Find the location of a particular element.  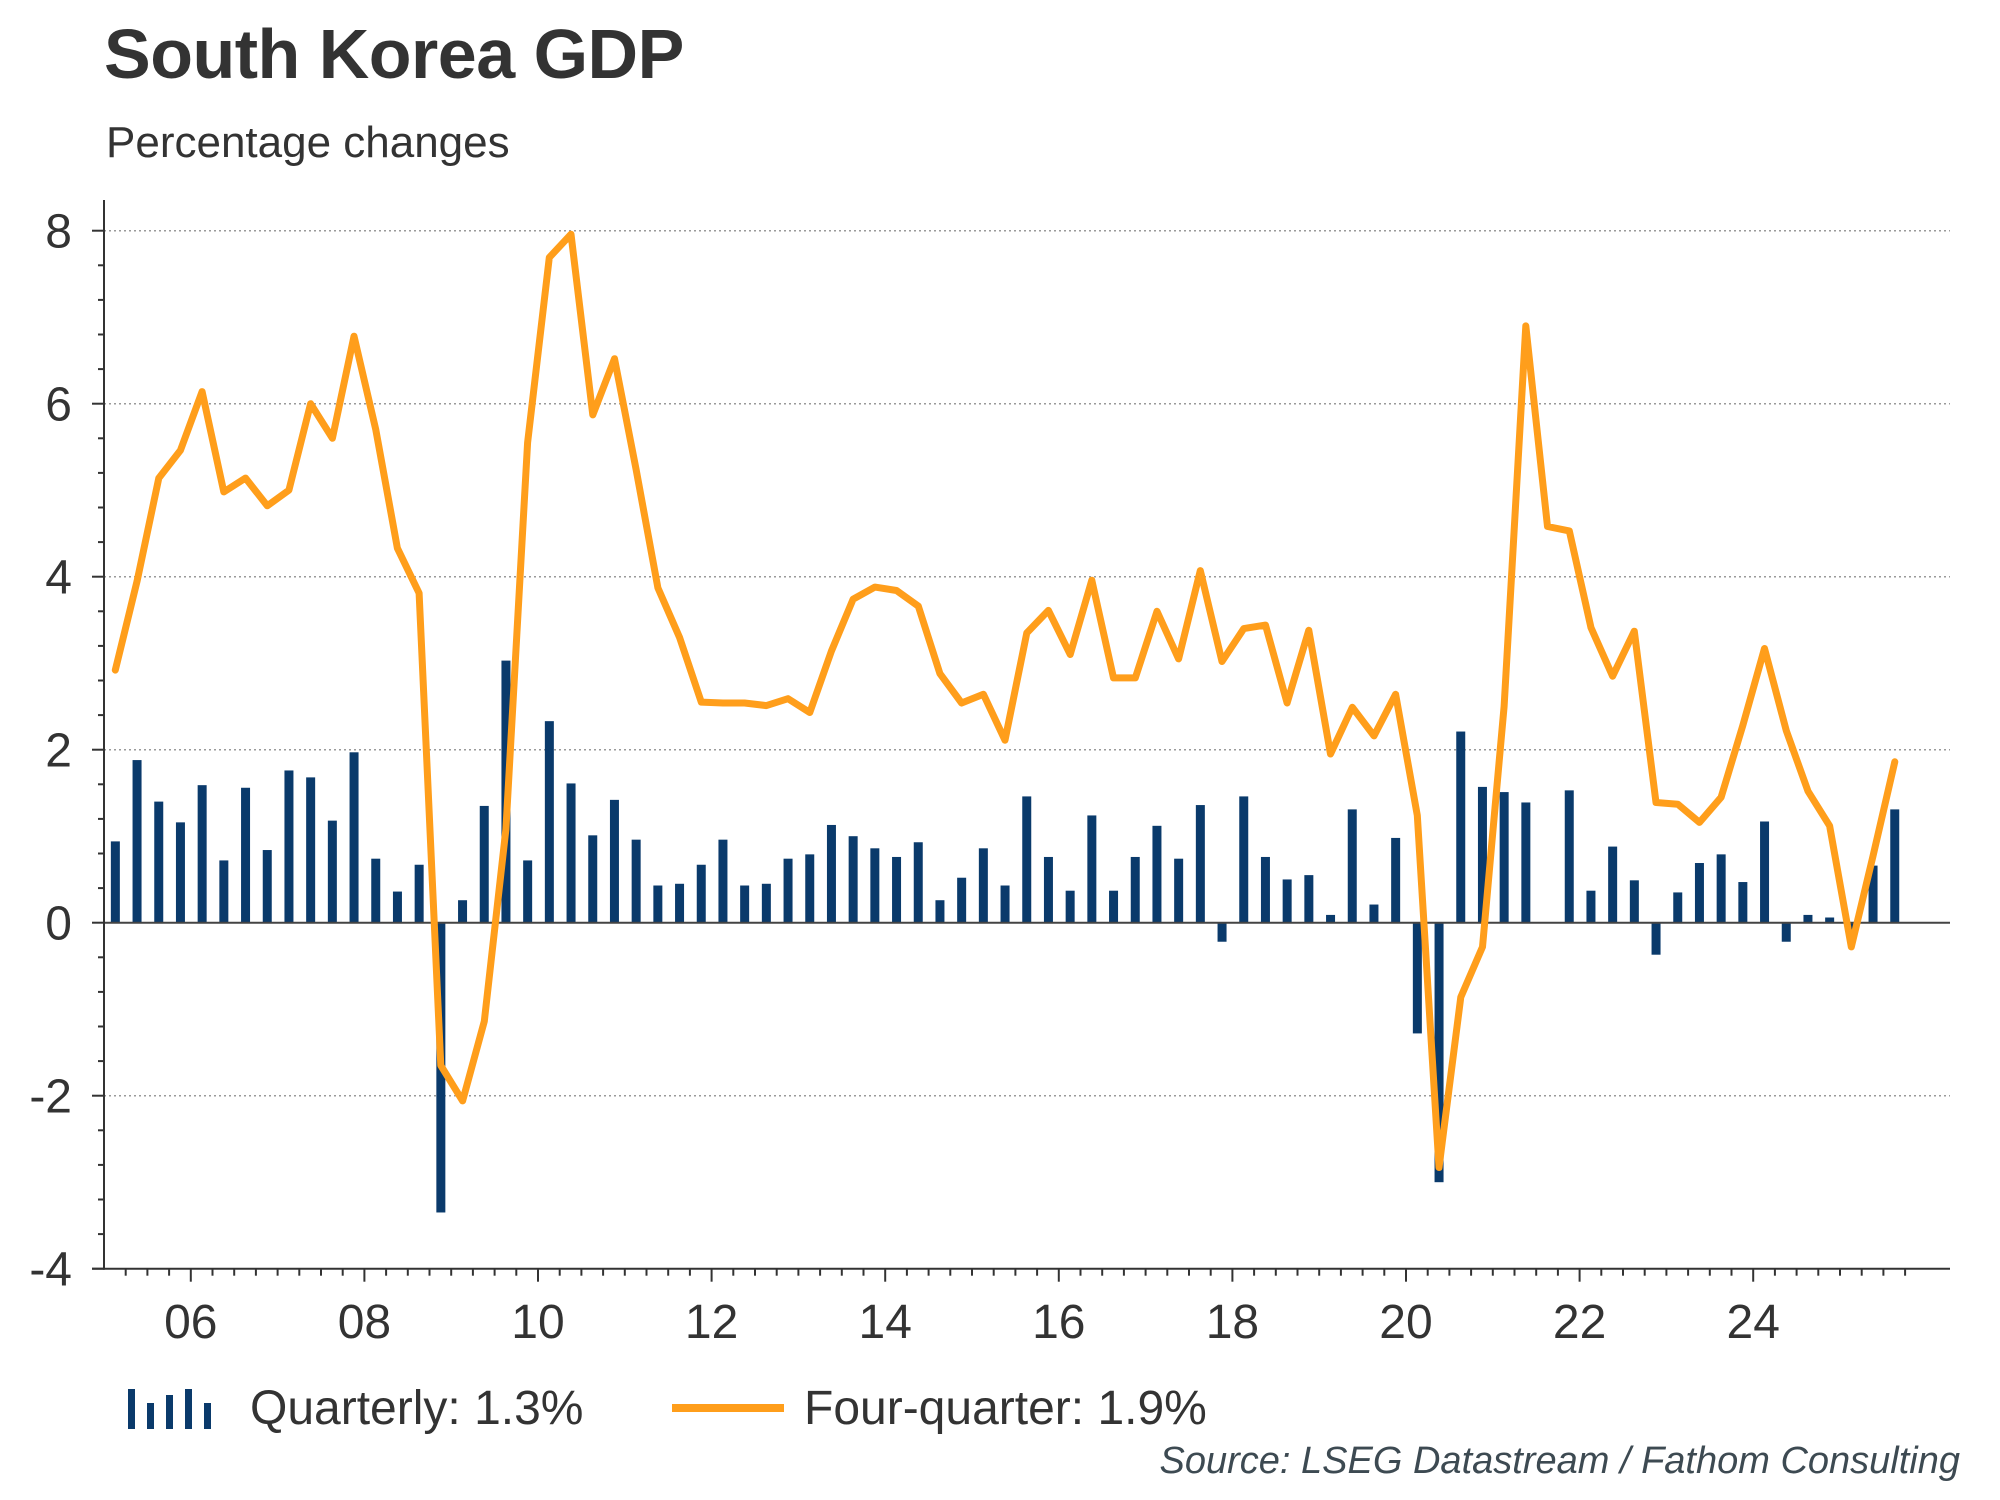

x-tick-labels: 06 08 10 12 14 16 18 20 22 24 is located at coordinates (972, 1322).